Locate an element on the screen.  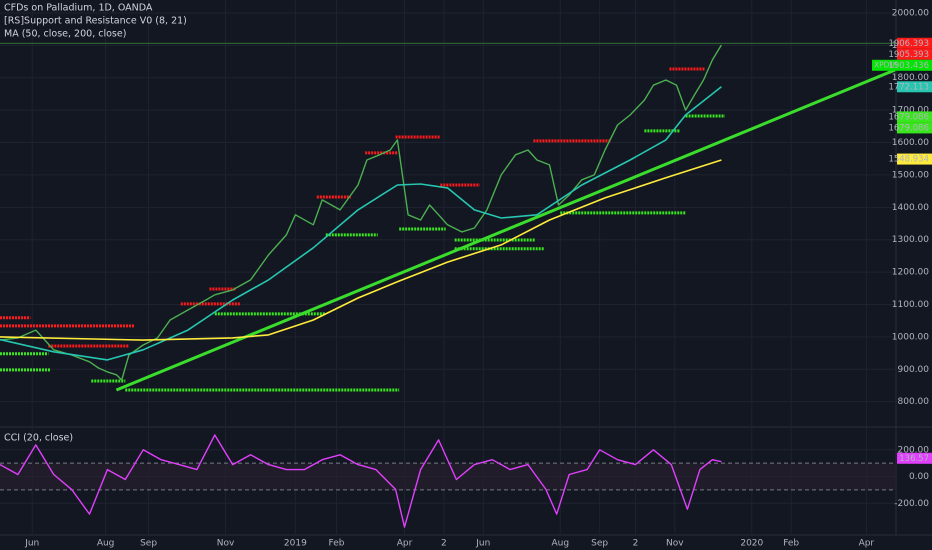
price-tag-label: 1906.393 is located at coordinates (908, 44).